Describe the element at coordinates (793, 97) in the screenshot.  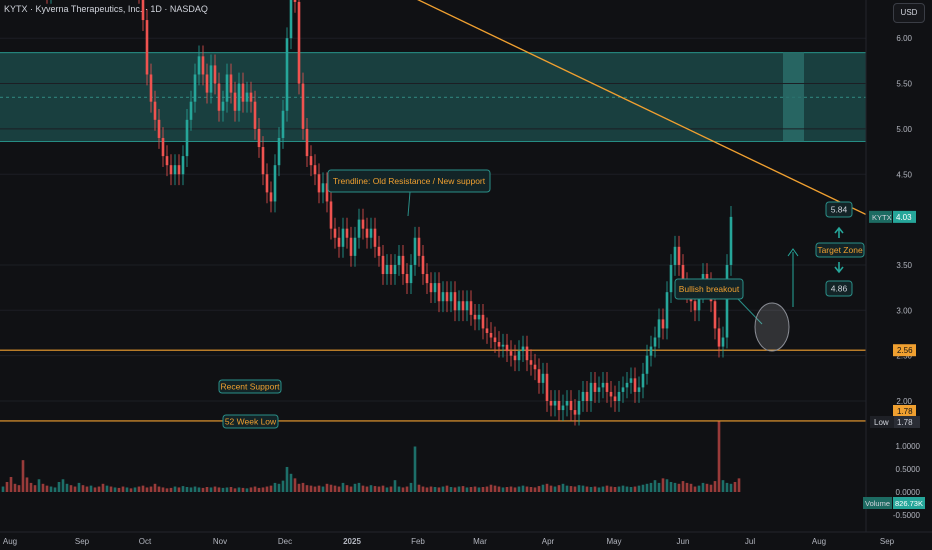
I see `target-zone-projection` at that location.